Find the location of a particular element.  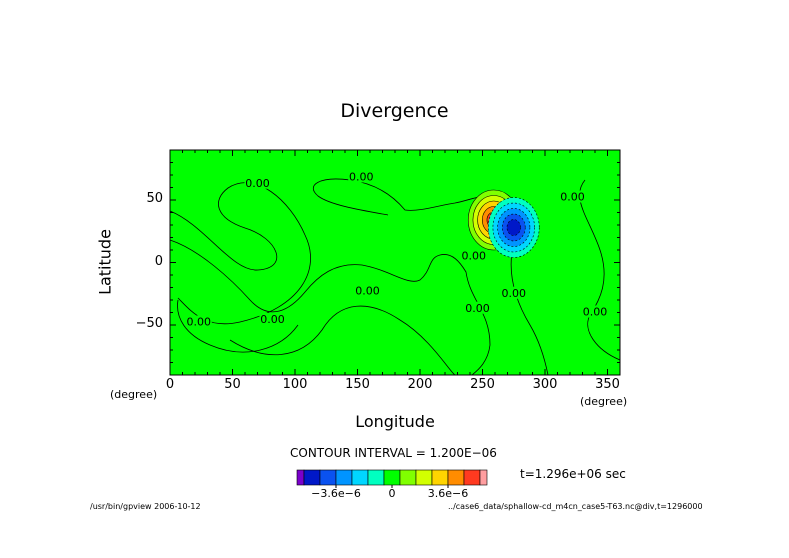

x-tick-label: 200 is located at coordinates (420, 384).